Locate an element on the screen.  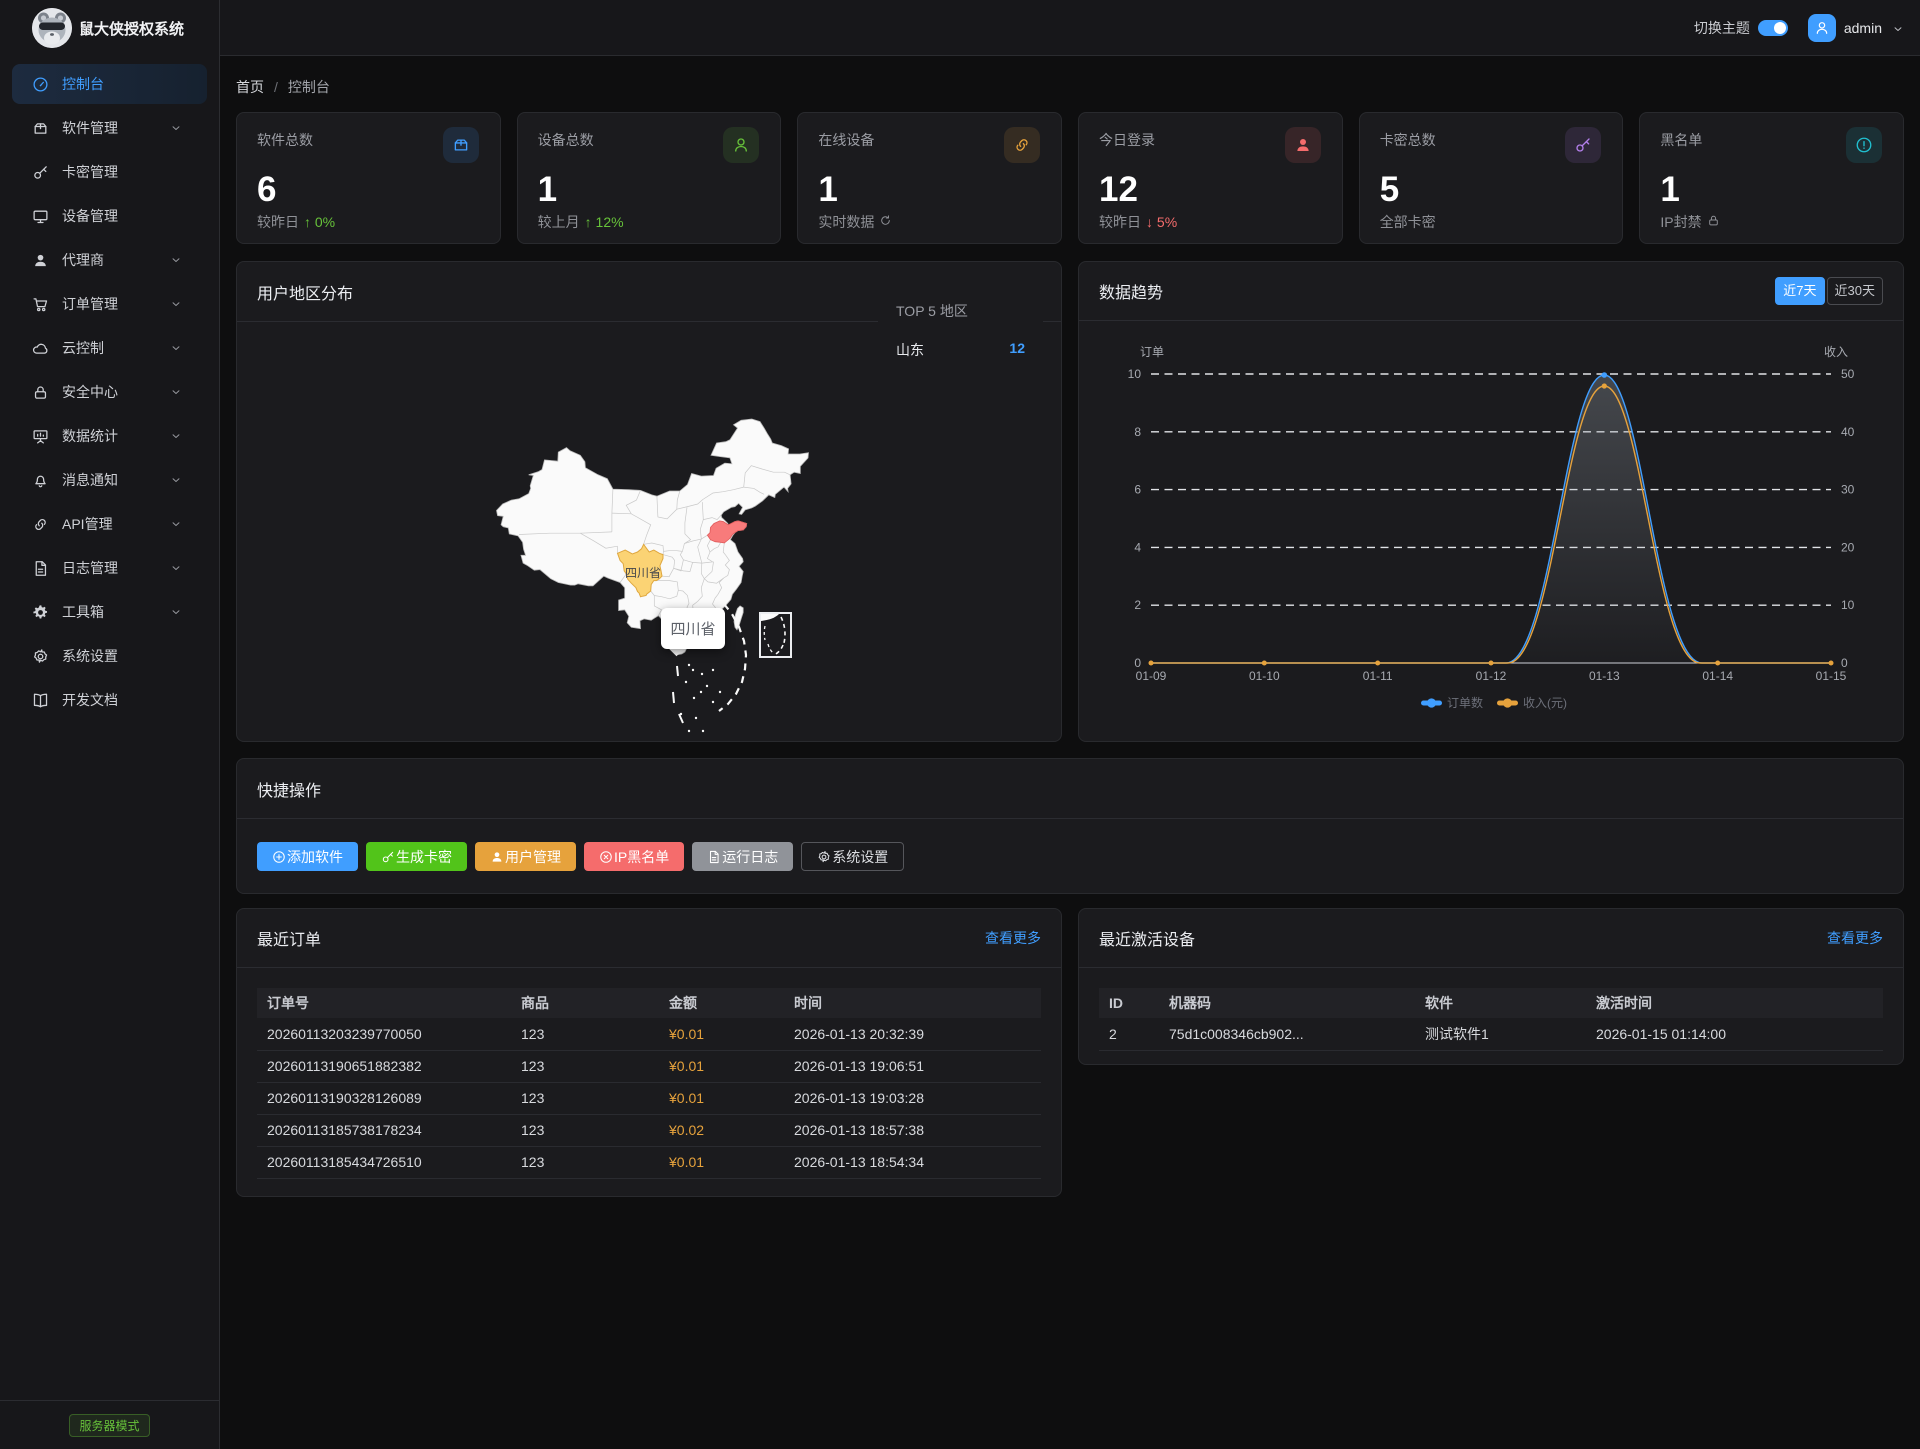
svg-text: 20 is located at coordinates (1848, 547).